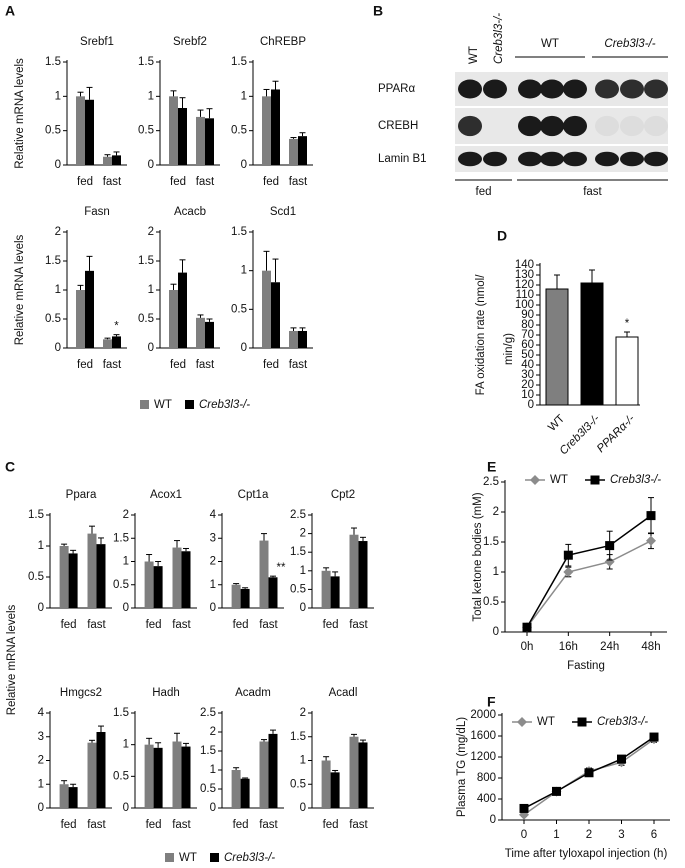 The image size is (685, 868). What do you see at coordinates (527, 335) in the screenshot?
I see `y-tick-label: 70` at bounding box center [527, 335].